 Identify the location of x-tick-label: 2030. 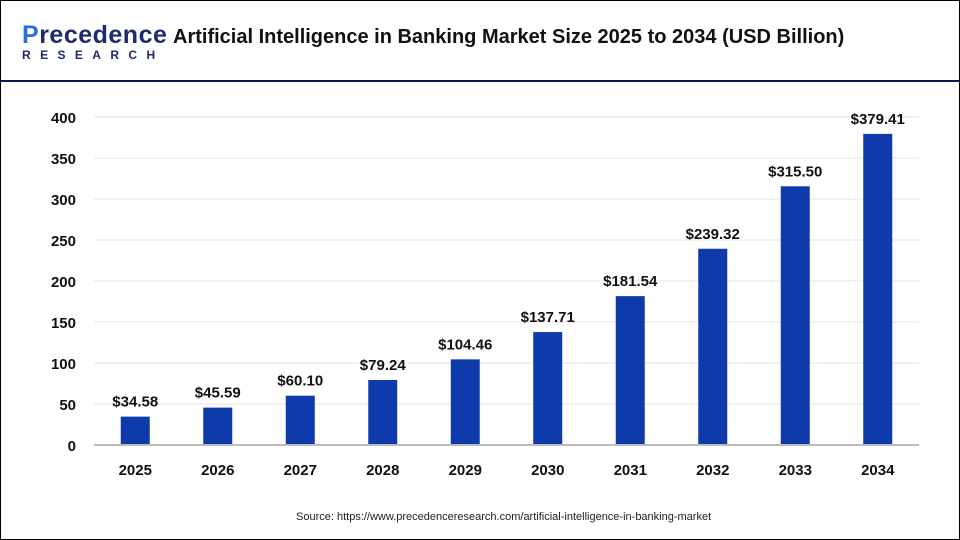
(547, 470).